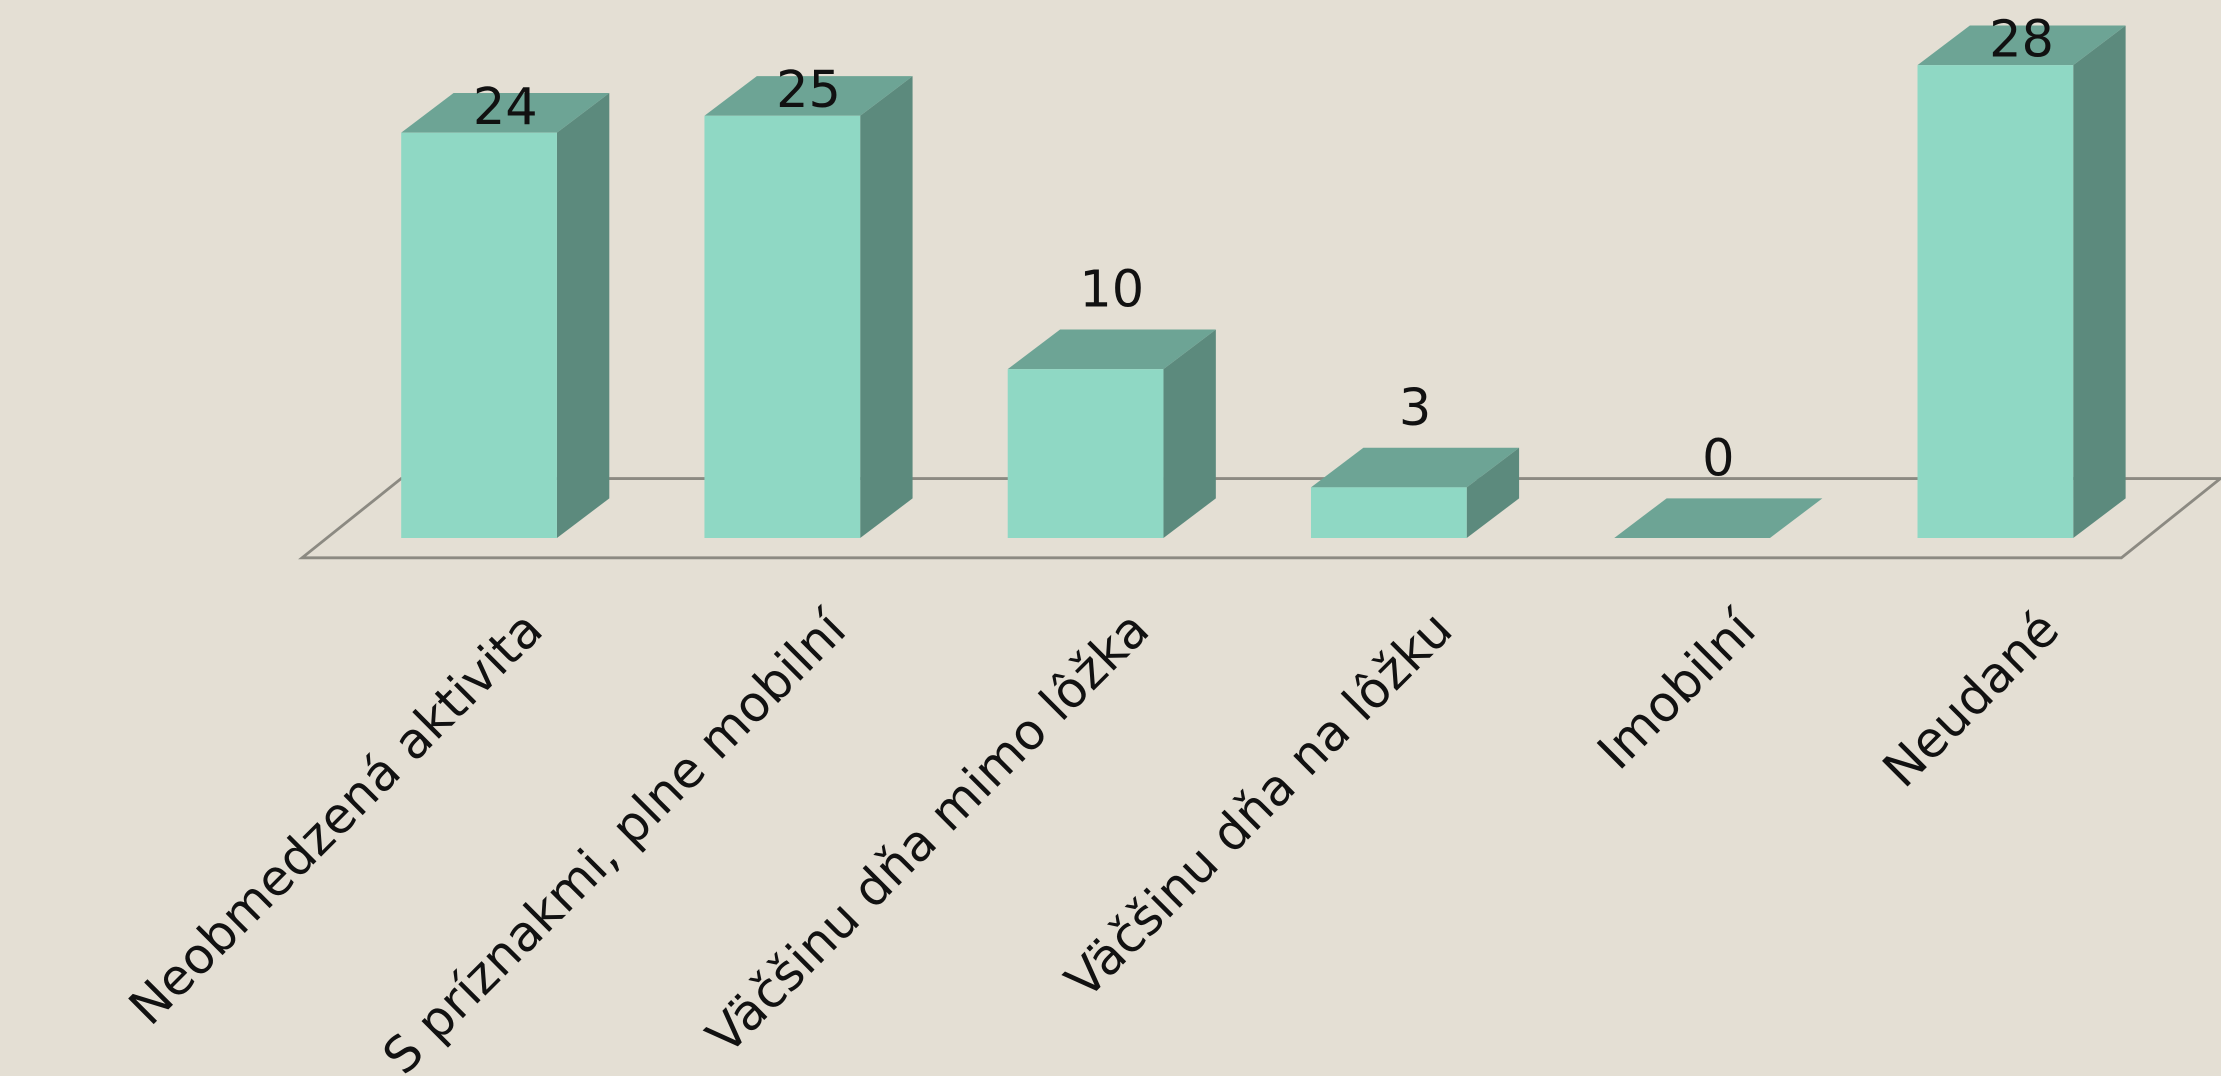 The width and height of the screenshot is (2221, 1076). Describe the element at coordinates (1415, 408) in the screenshot. I see `value-label: 3` at that location.